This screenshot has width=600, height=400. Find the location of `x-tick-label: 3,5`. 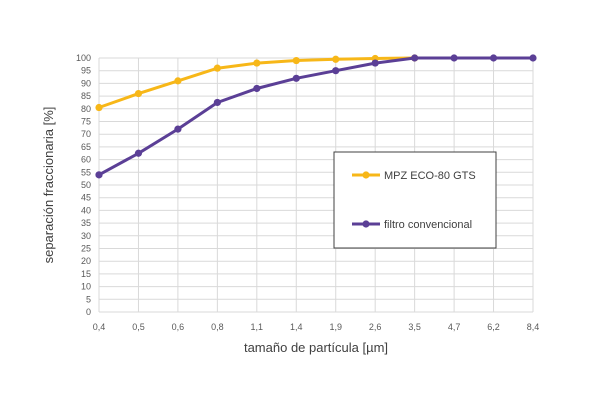

x-tick-label: 3,5 is located at coordinates (414, 327).